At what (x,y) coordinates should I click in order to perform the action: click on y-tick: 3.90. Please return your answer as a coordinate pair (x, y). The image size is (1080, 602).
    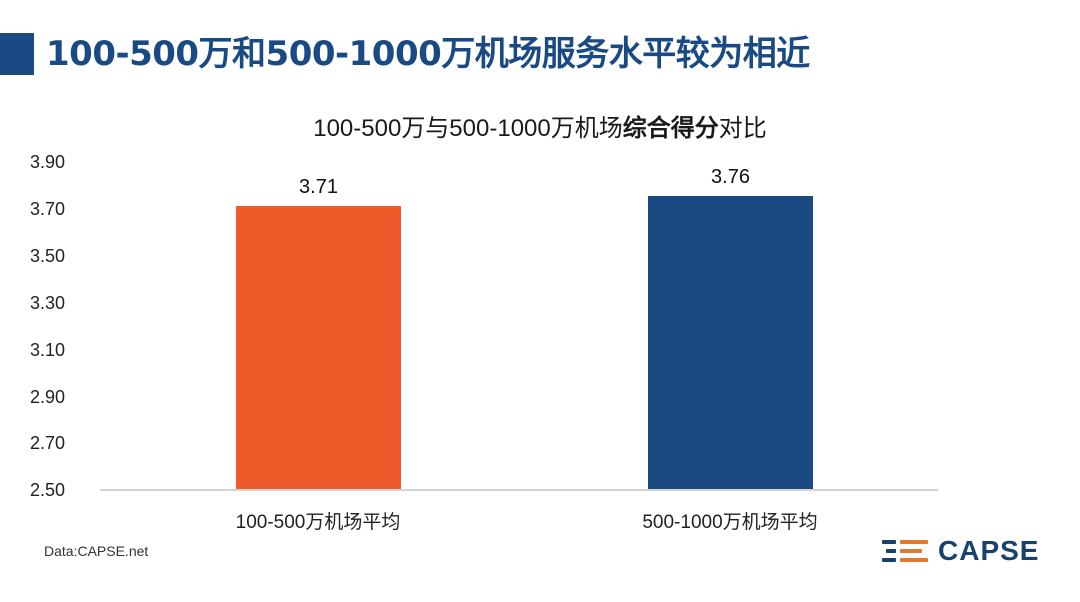
    Looking at the image, I should click on (48, 162).